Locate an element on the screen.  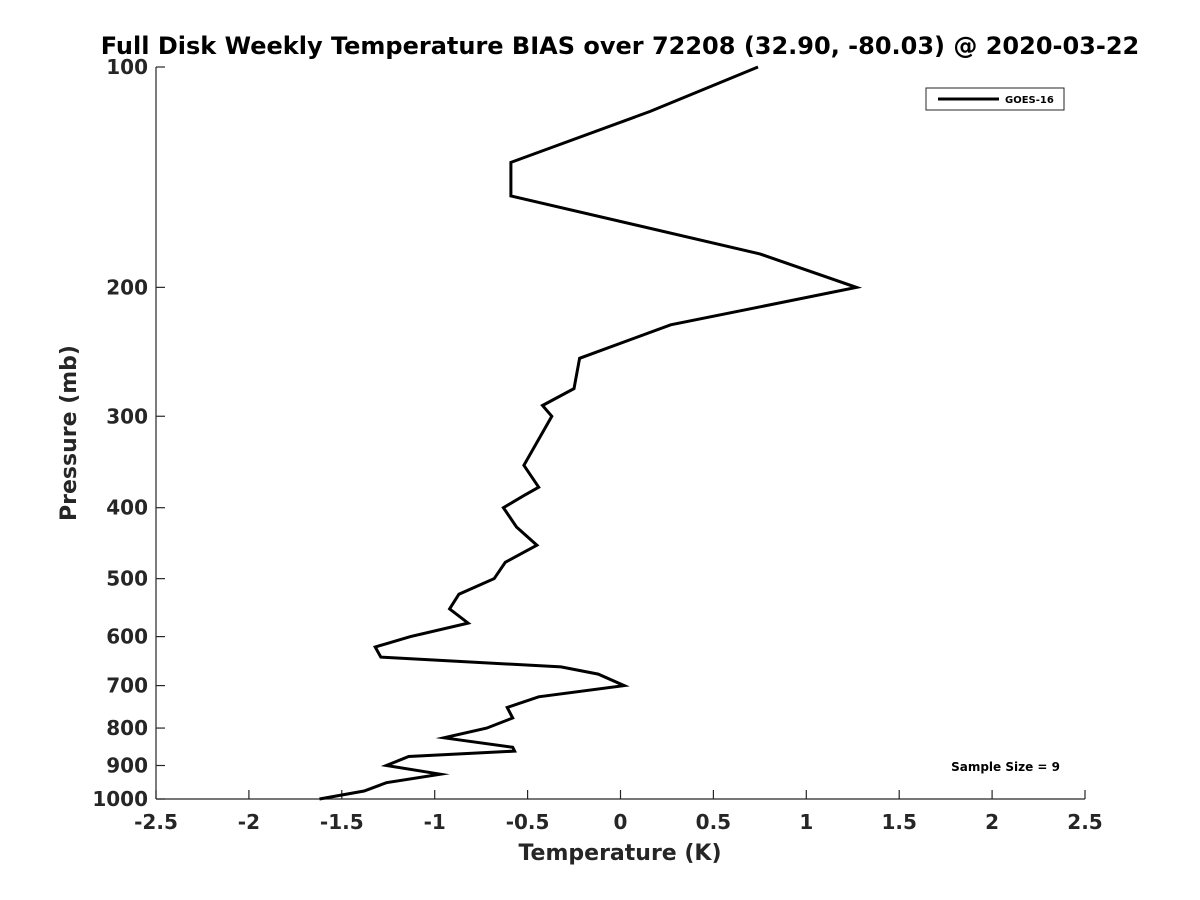
y-ticks: 100 200 300 400 500 600 700 800 900 1000 is located at coordinates (128, 433).